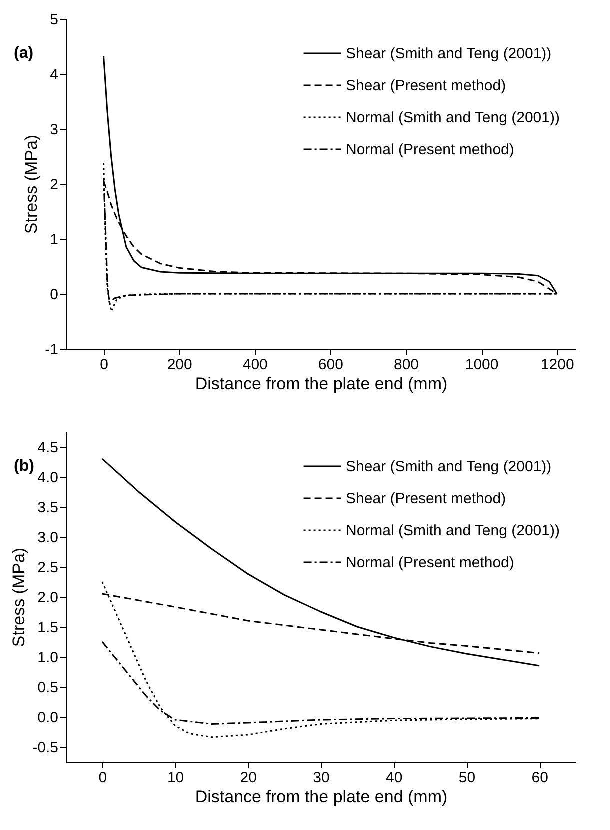 This screenshot has height=830, width=610. What do you see at coordinates (48, 628) in the screenshot?
I see `y-tick-label: 1.5` at bounding box center [48, 628].